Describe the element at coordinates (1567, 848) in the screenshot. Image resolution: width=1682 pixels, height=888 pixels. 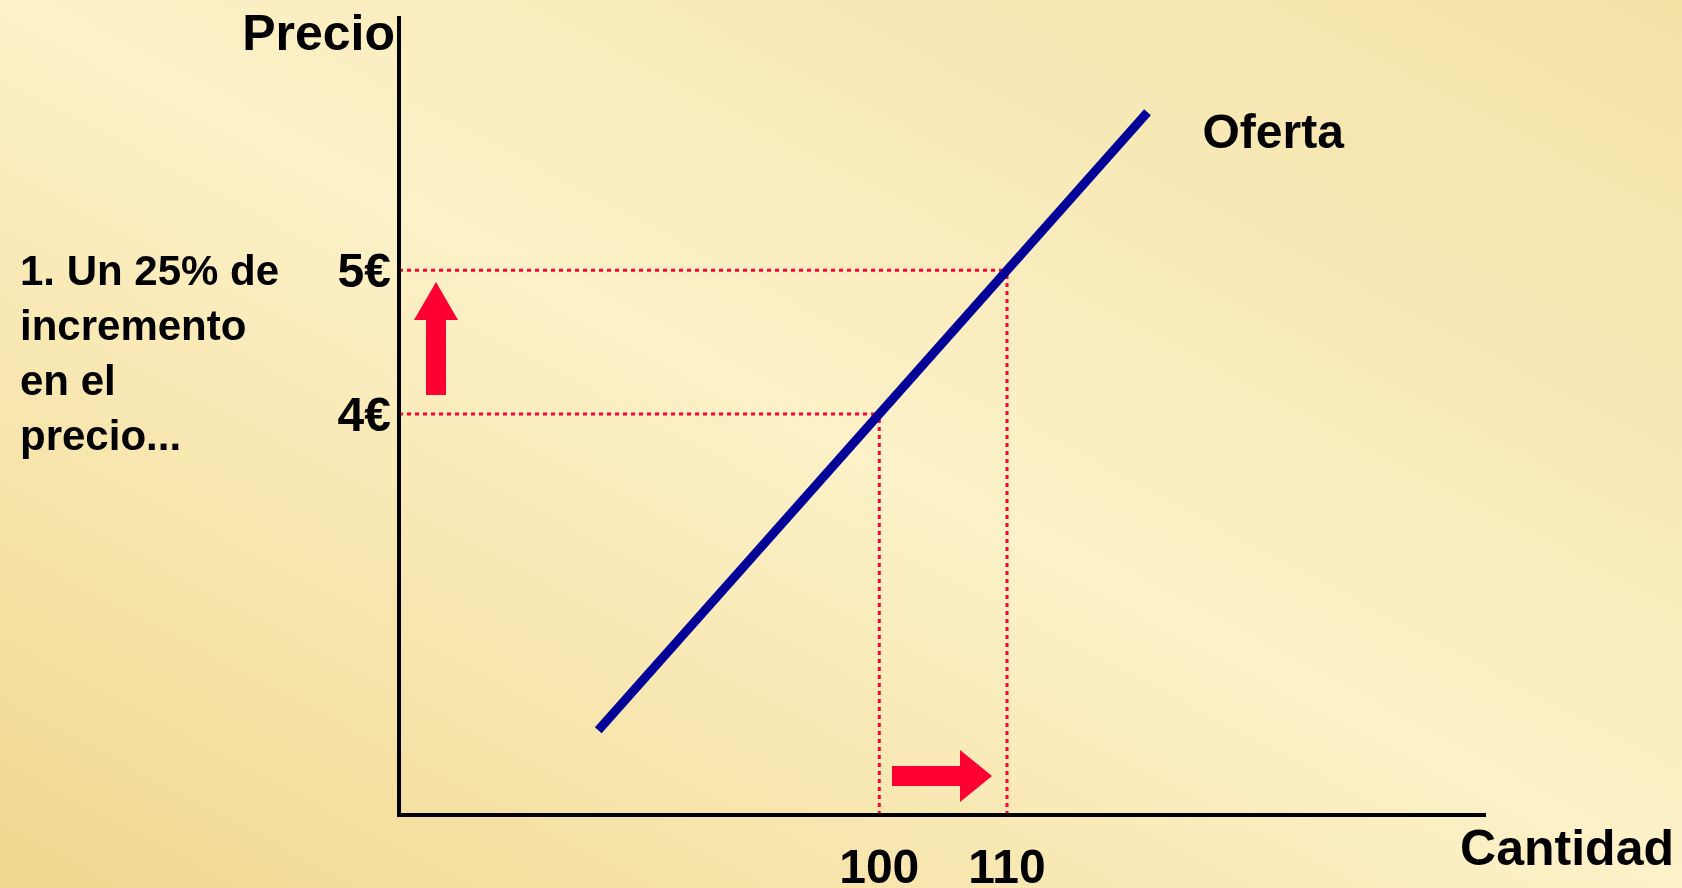
I see `x-axis-title: Cantidad` at that location.